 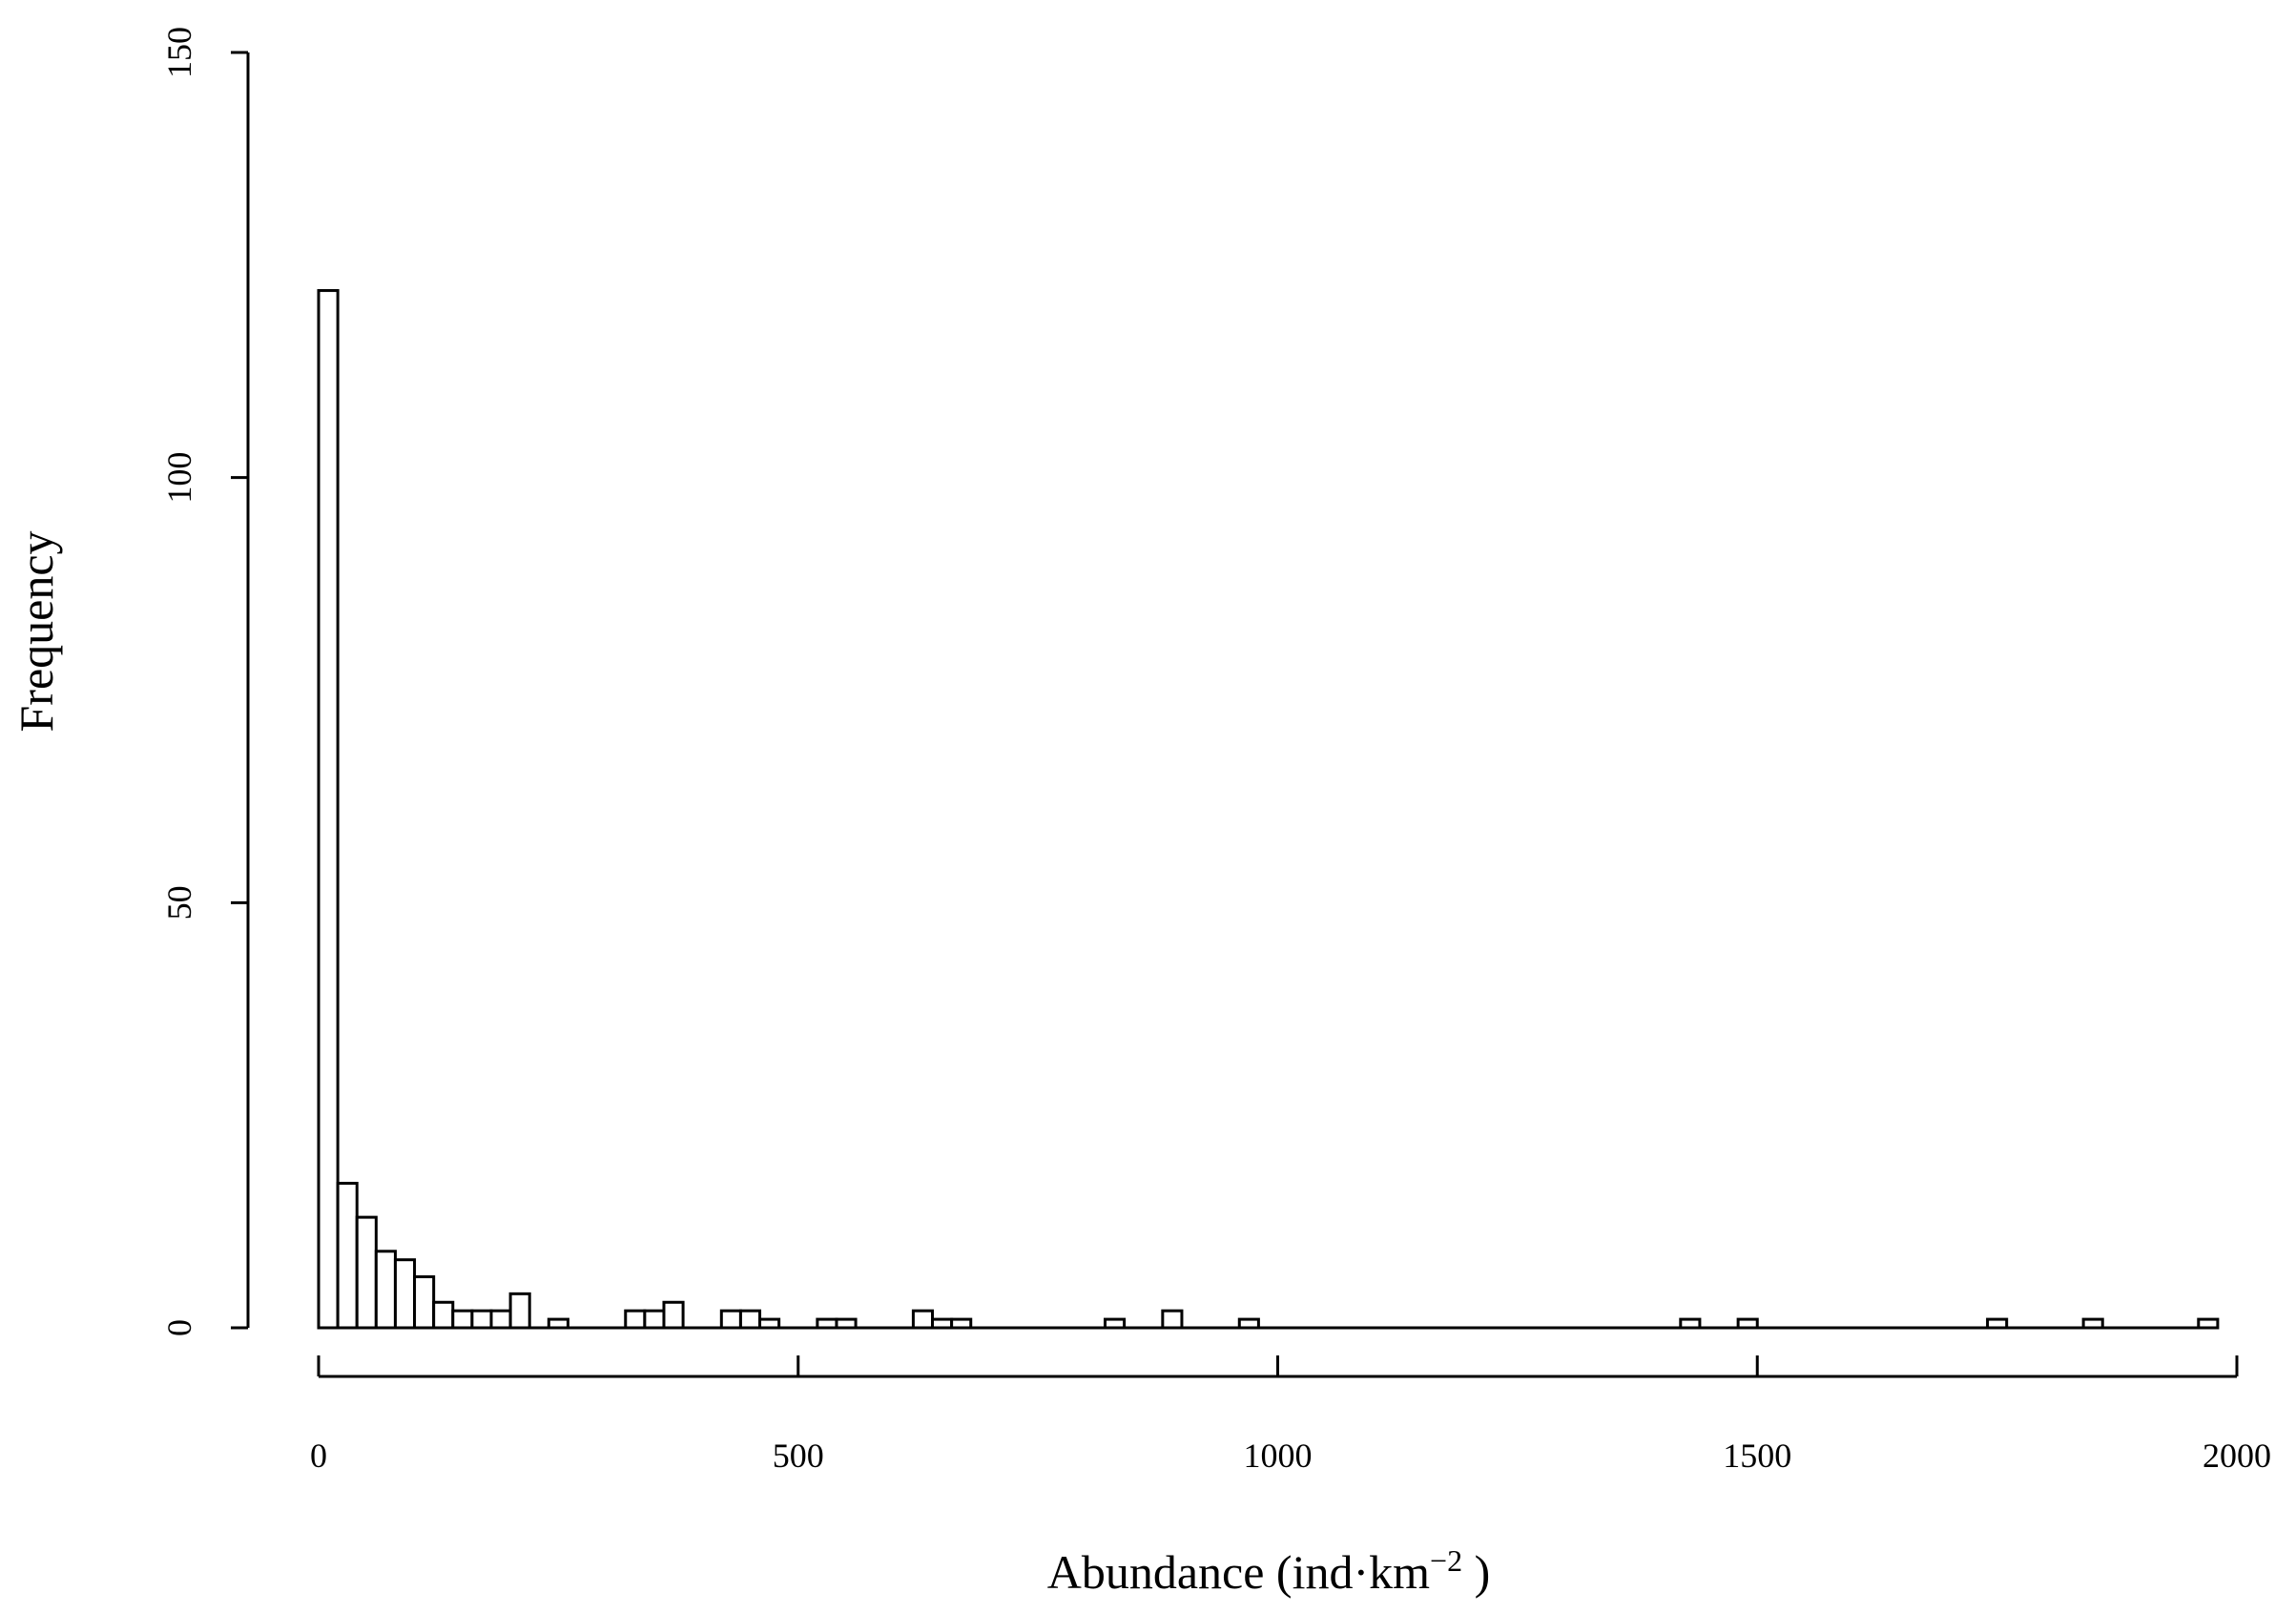 What do you see at coordinates (318, 1456) in the screenshot?
I see `x-axis-tick-label: 0` at bounding box center [318, 1456].